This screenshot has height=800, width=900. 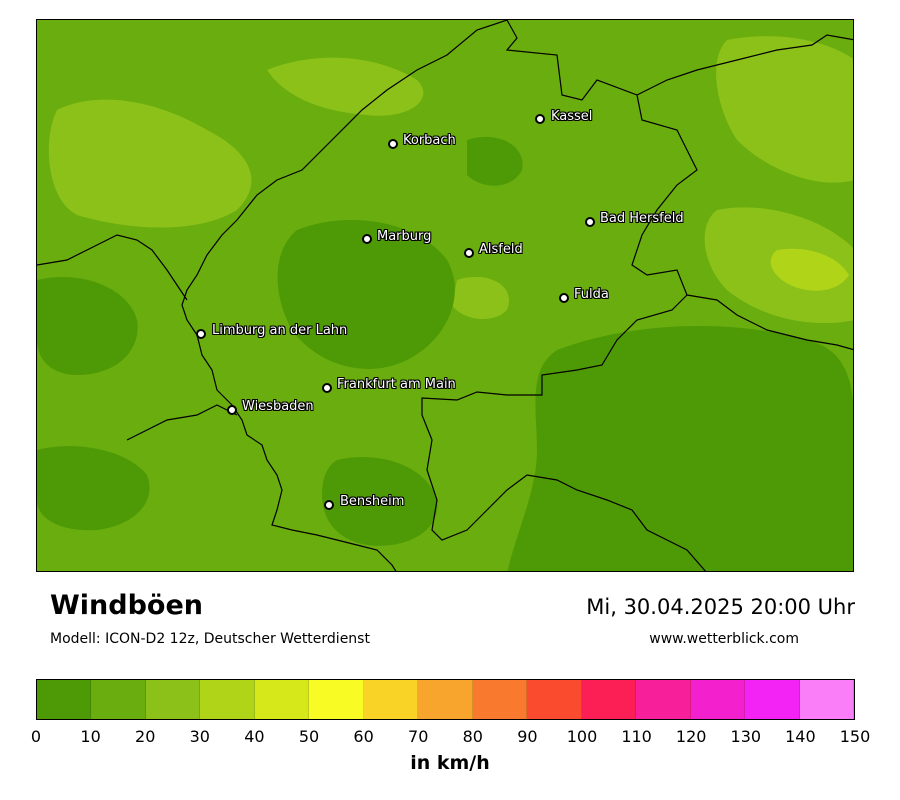 What do you see at coordinates (329, 505) in the screenshot?
I see `city-dot-bensheim` at bounding box center [329, 505].